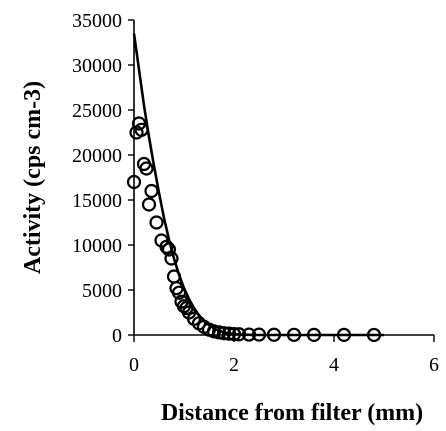 Image resolution: width=446 pixels, height=431 pixels. What do you see at coordinates (97, 66) in the screenshot?
I see `y-tick-label: 30000` at bounding box center [97, 66].